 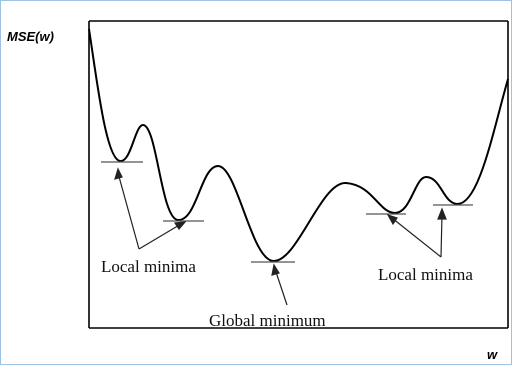 I want to click on local-minima-label-left: Local minima, so click(x=148, y=266).